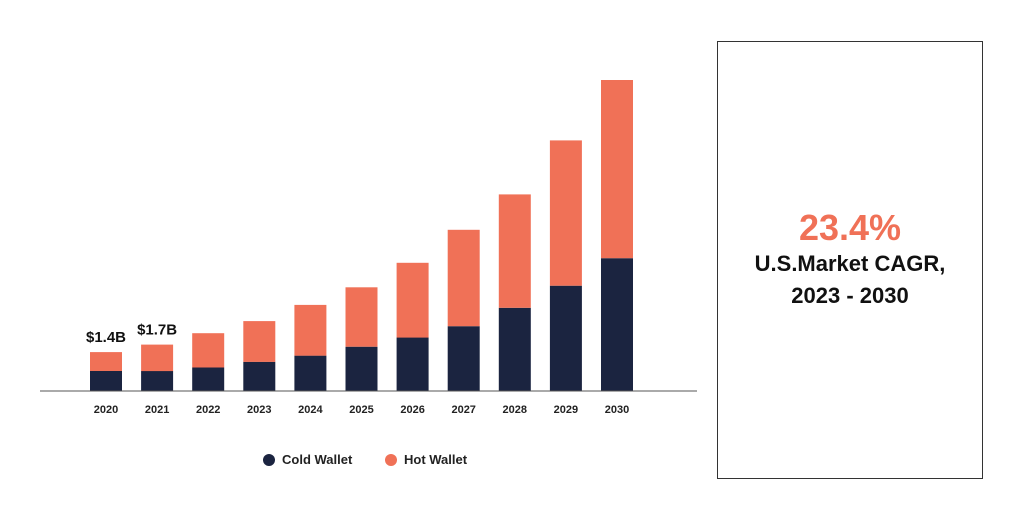 The width and height of the screenshot is (1024, 521). I want to click on data-label-2021: $1.7B, so click(157, 330).